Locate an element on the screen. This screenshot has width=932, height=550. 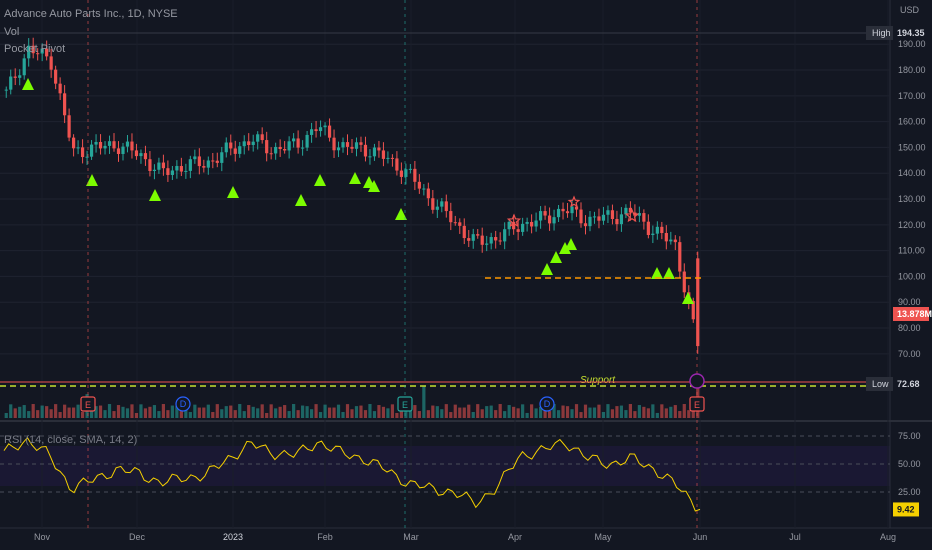
rsi-tick-label: 50.00 is located at coordinates (909, 464).